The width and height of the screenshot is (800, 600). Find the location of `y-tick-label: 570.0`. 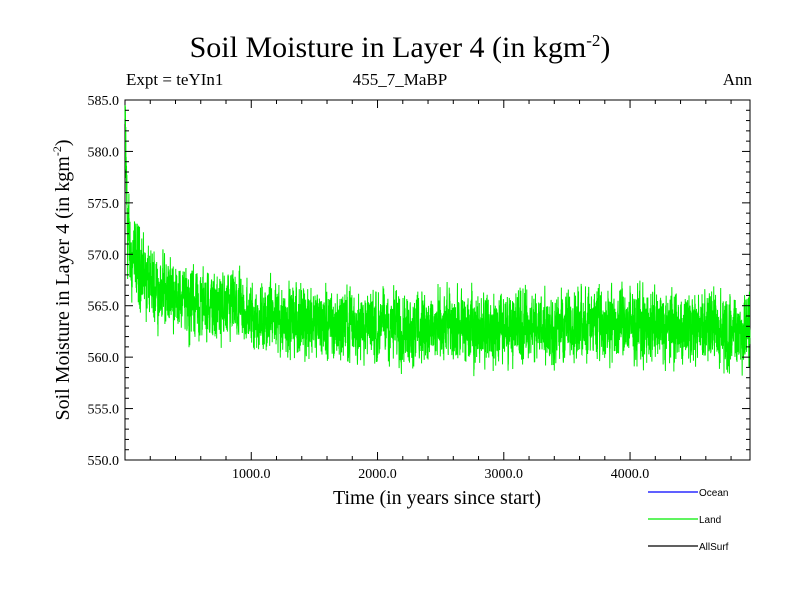

y-tick-label: 570.0 is located at coordinates (104, 255).